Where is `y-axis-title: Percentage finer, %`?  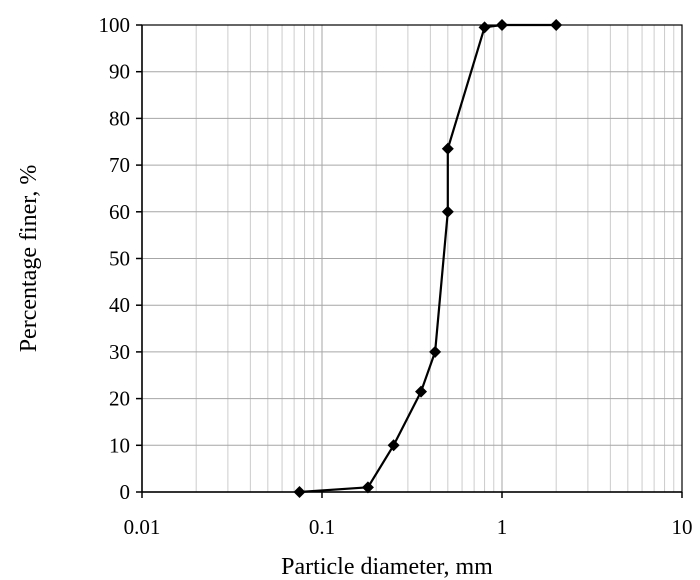
y-axis-title: Percentage finer, % is located at coordinates (29, 259).